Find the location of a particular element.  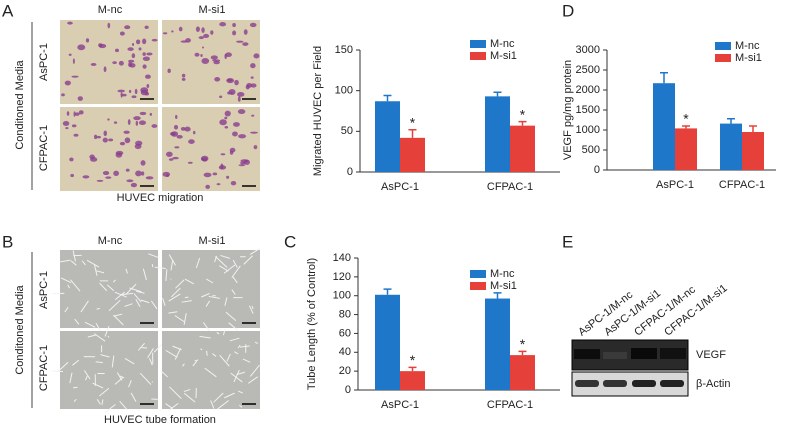

x-tick-label: AsPC-1 is located at coordinates (400, 187).